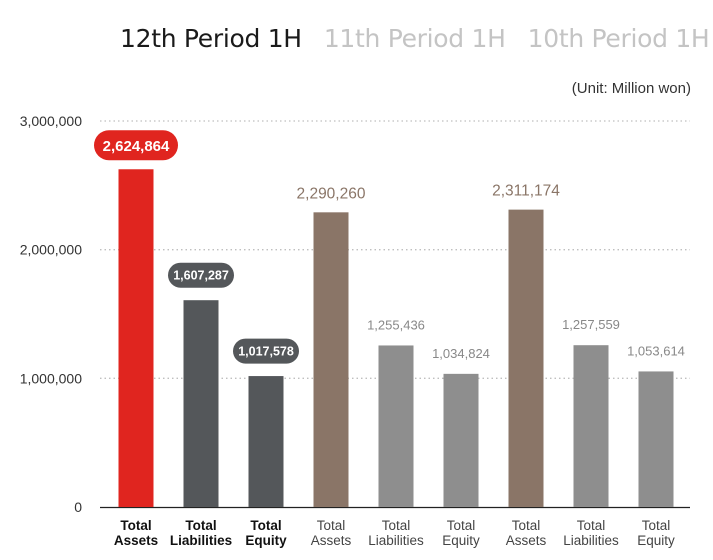 Image resolution: width=713 pixels, height=560 pixels. I want to click on value-label: 1,255,436, so click(396, 324).